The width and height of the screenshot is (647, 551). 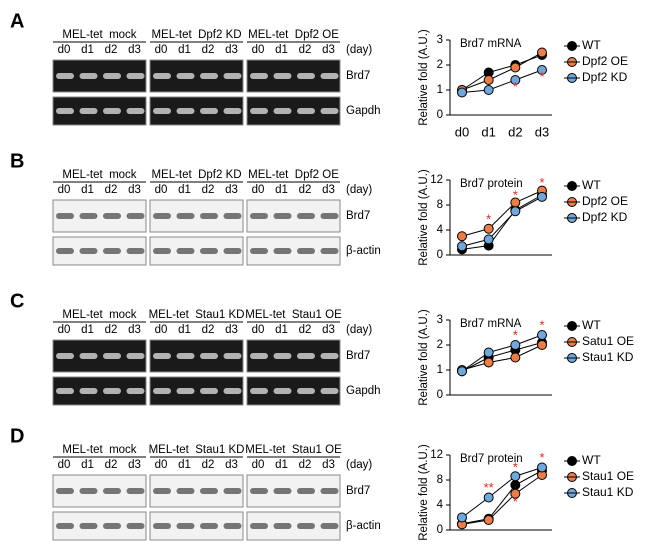 What do you see at coordinates (591, 185) in the screenshot?
I see `legend-label: WT` at bounding box center [591, 185].